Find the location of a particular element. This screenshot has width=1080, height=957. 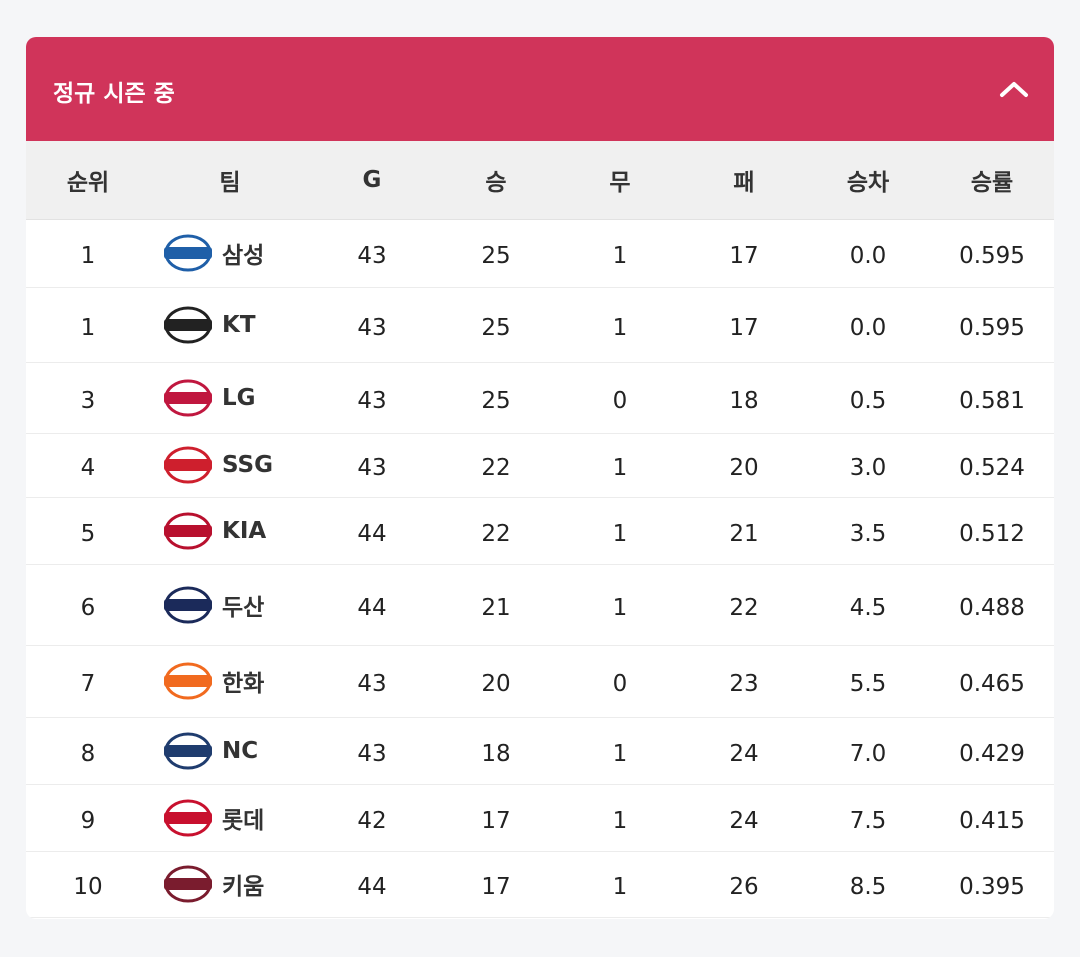

team-name: 롯데 is located at coordinates (243, 820).